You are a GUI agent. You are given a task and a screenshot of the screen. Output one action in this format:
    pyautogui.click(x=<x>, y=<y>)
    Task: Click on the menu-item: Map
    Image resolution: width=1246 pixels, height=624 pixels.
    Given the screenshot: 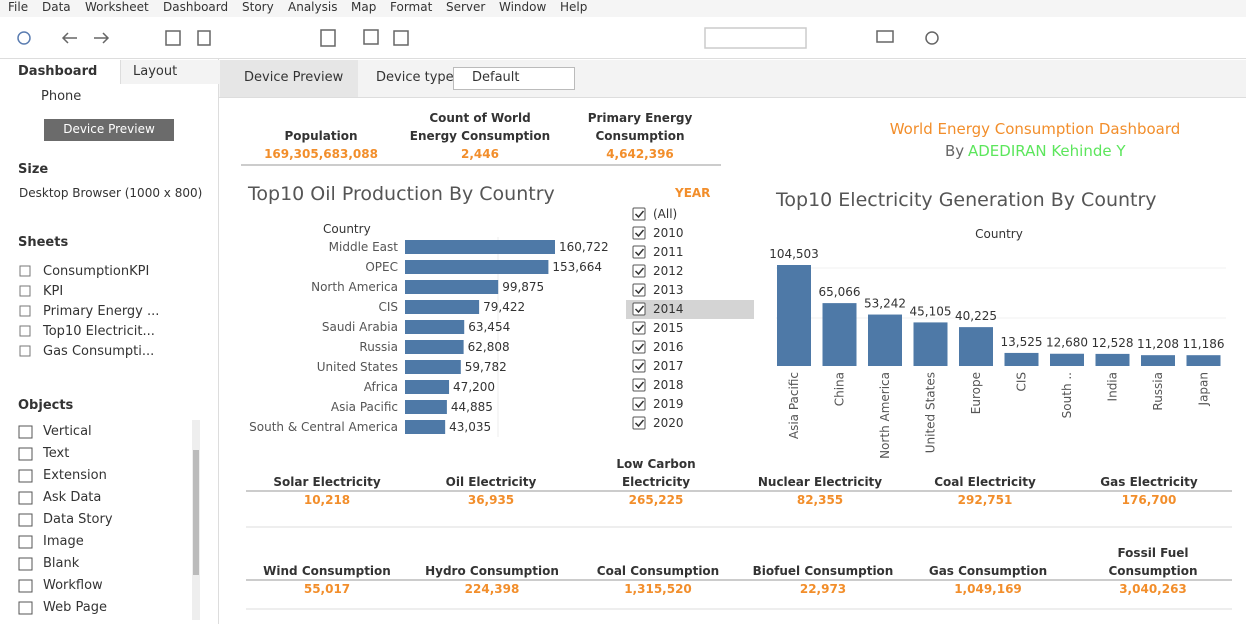 What is the action you would take?
    pyautogui.click(x=364, y=7)
    